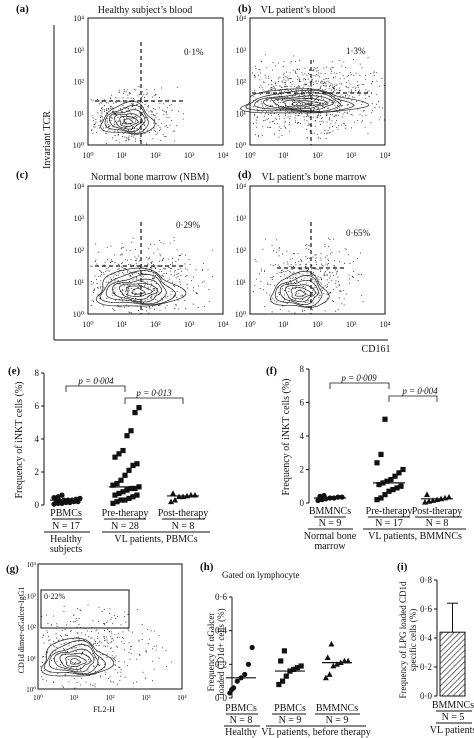 The height and width of the screenshot is (738, 474). What do you see at coordinates (223, 155) in the screenshot?
I see `x-tick-label: 10⁴` at bounding box center [223, 155].